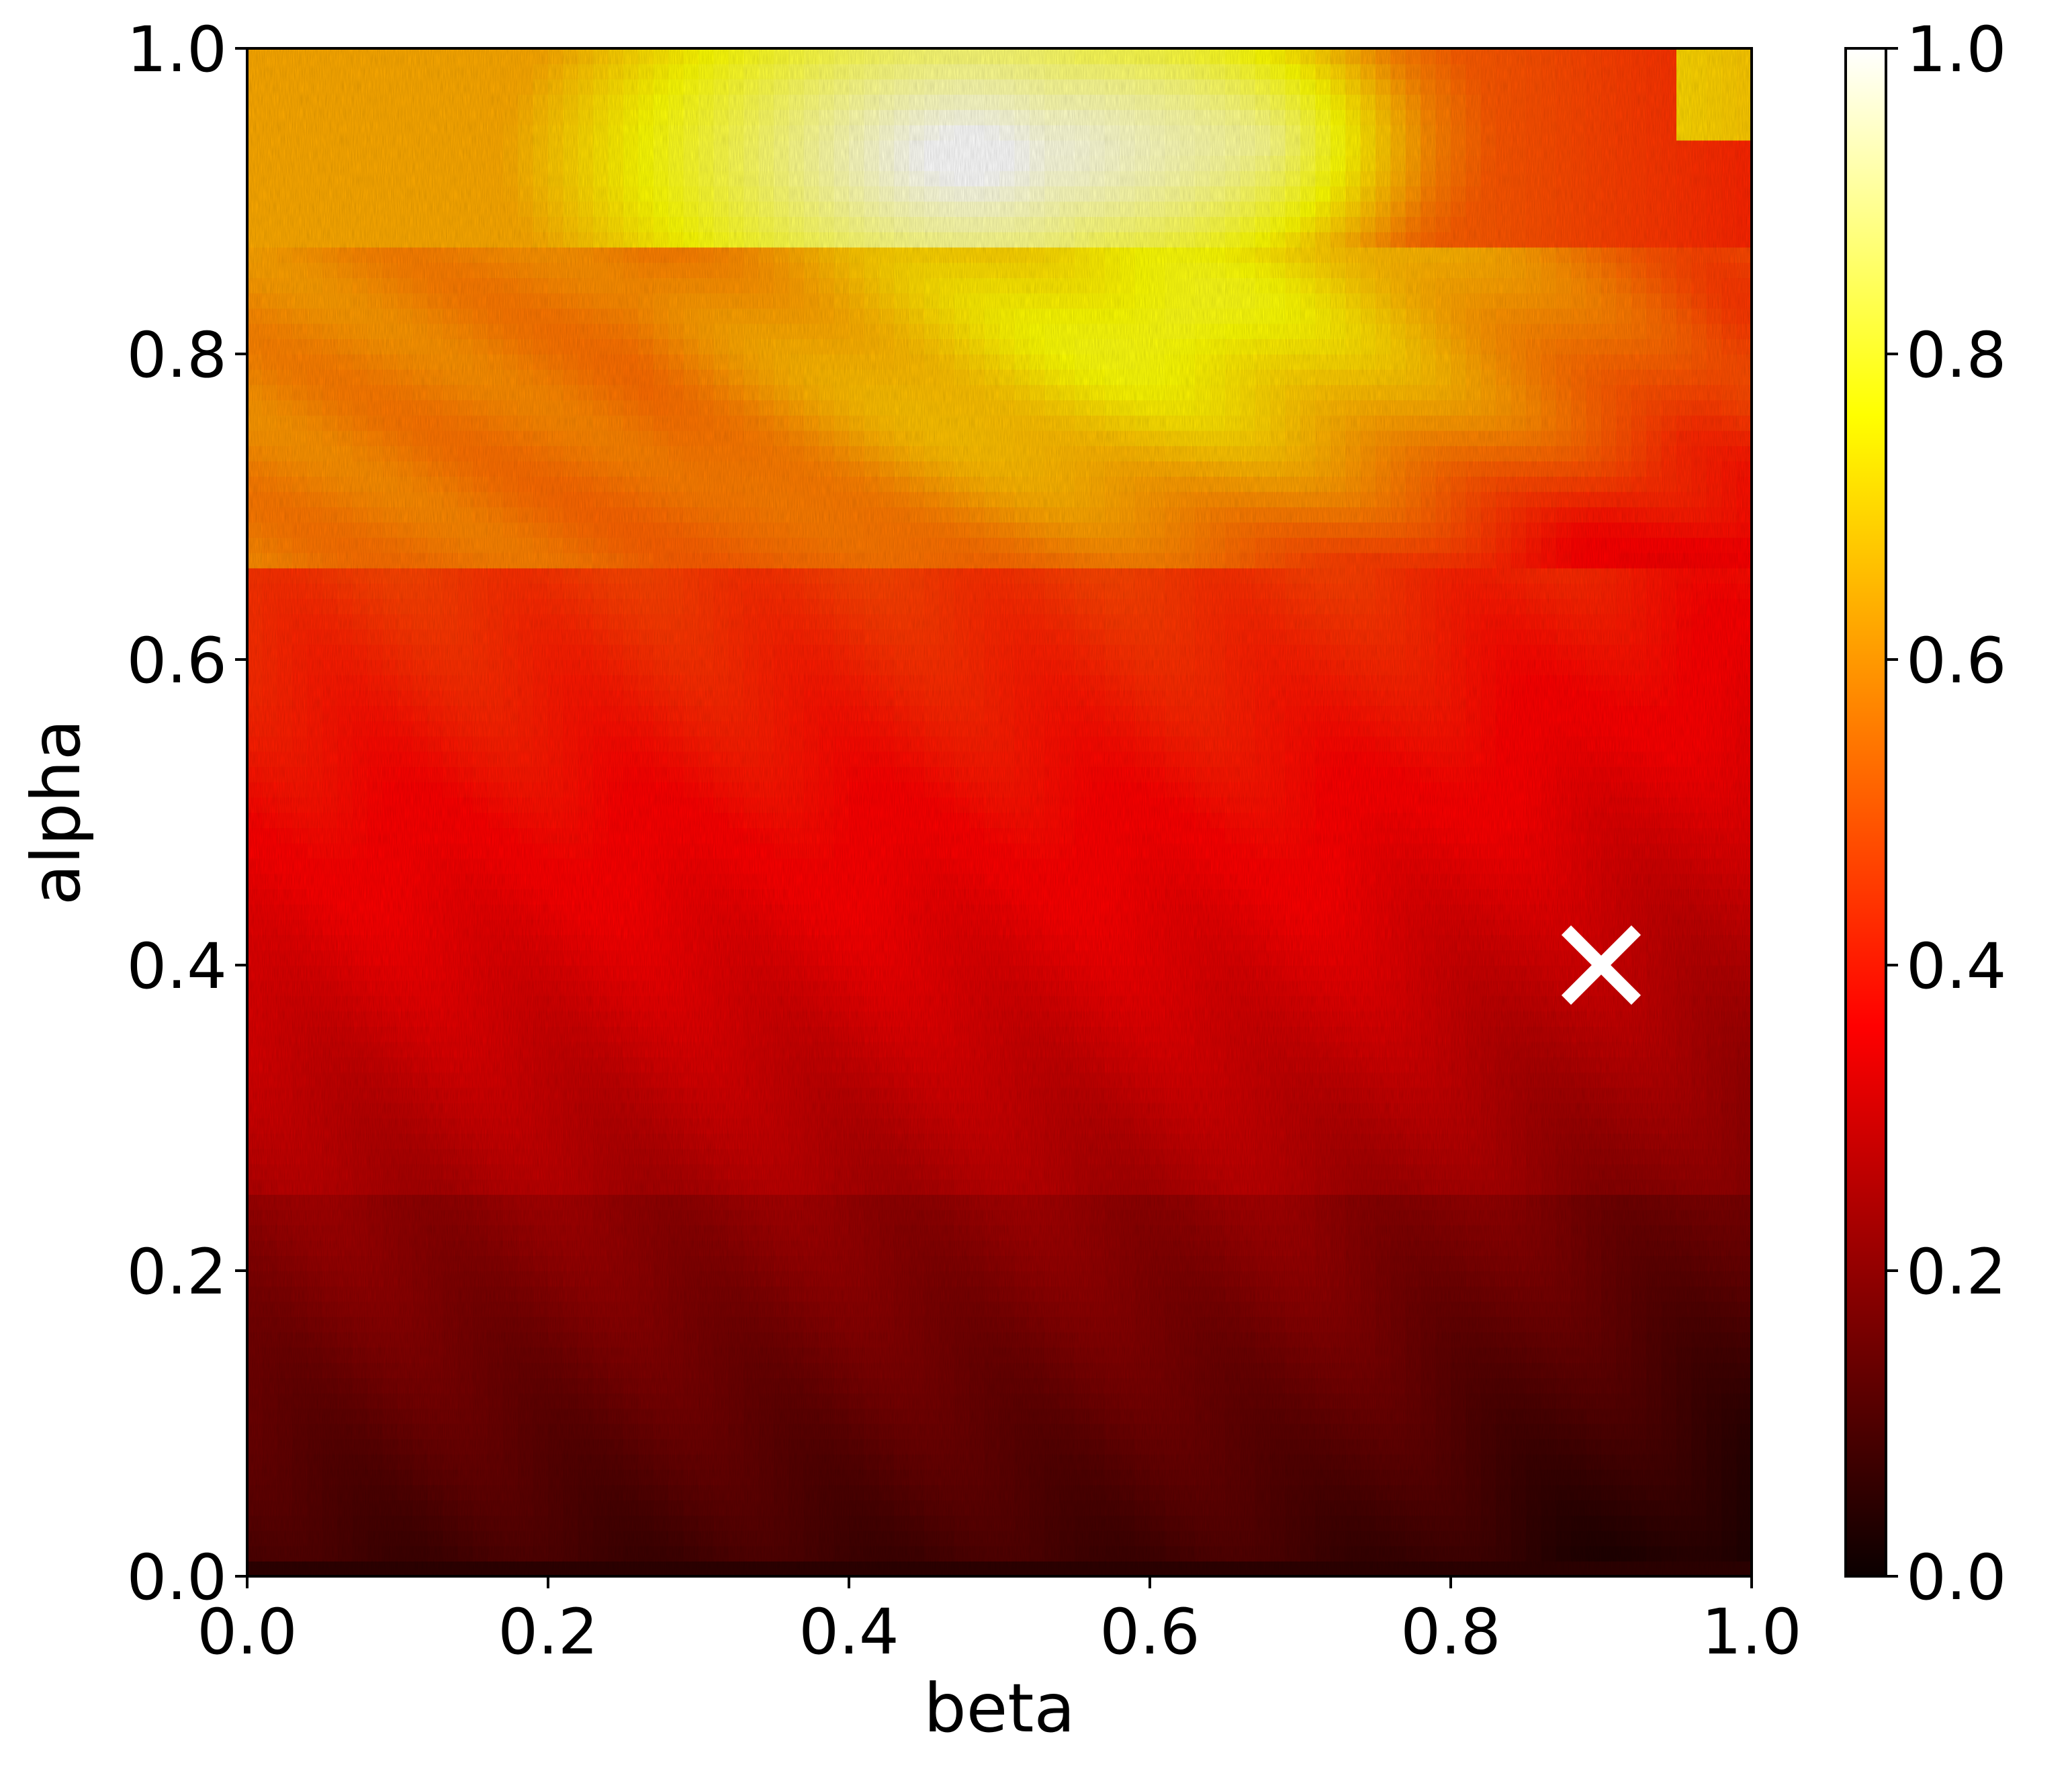 The width and height of the screenshot is (2072, 1769). What do you see at coordinates (177, 1578) in the screenshot?
I see `y-tick-label: 0.0` at bounding box center [177, 1578].